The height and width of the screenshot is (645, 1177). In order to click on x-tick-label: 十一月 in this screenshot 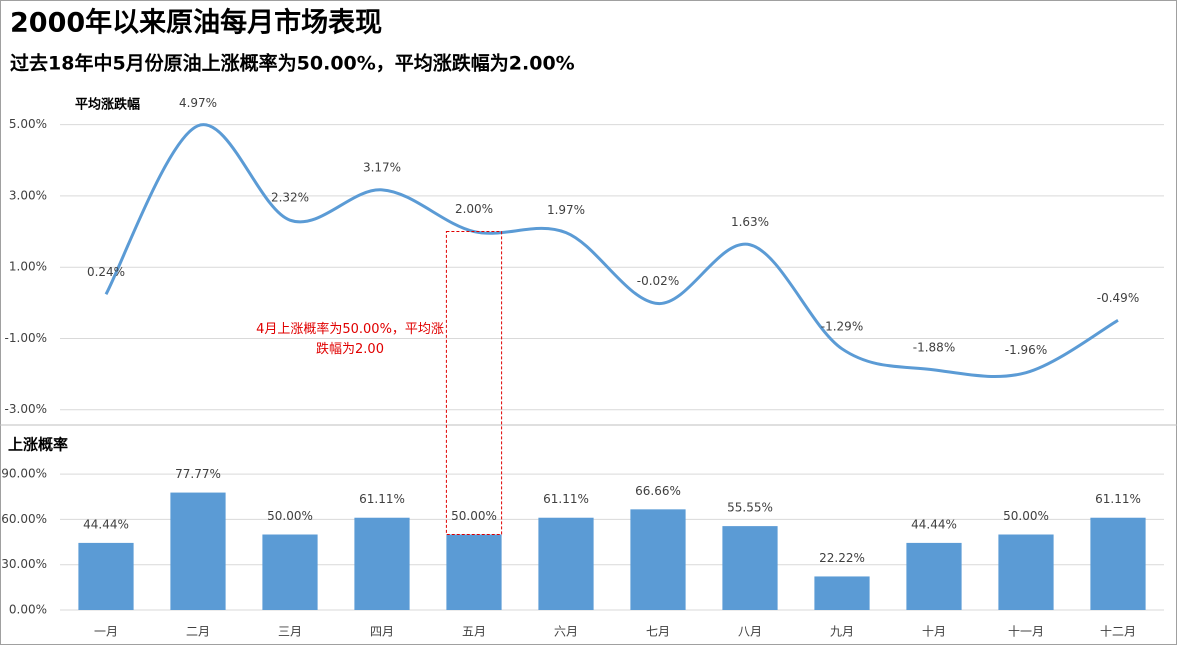, I will do `click(1026, 632)`.